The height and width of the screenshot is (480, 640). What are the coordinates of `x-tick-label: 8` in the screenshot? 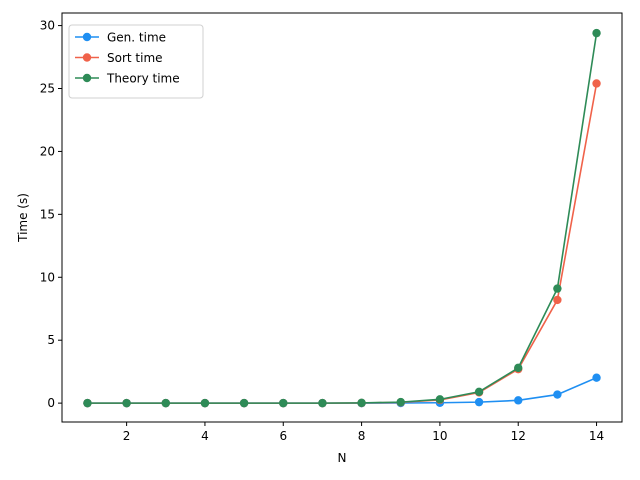 It's located at (362, 436).